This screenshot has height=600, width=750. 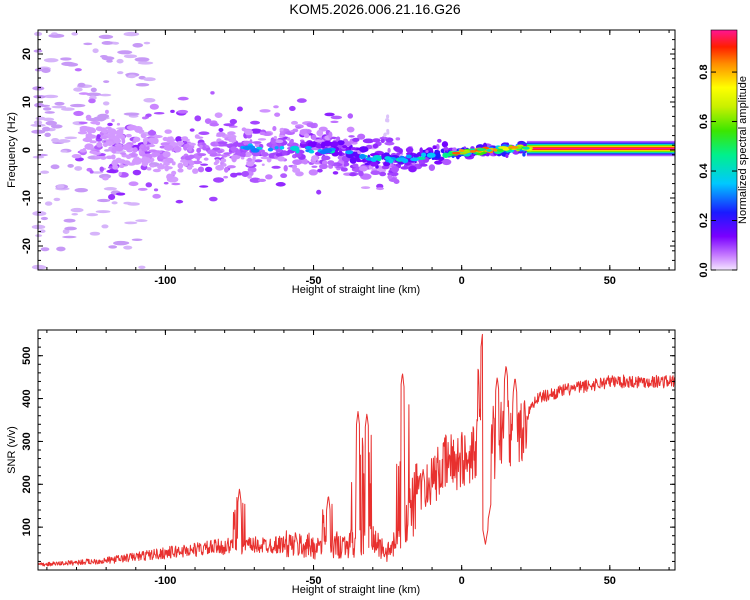 What do you see at coordinates (12, 450) in the screenshot?
I see `snr-y-axis-label: SNR (v/v)` at bounding box center [12, 450].